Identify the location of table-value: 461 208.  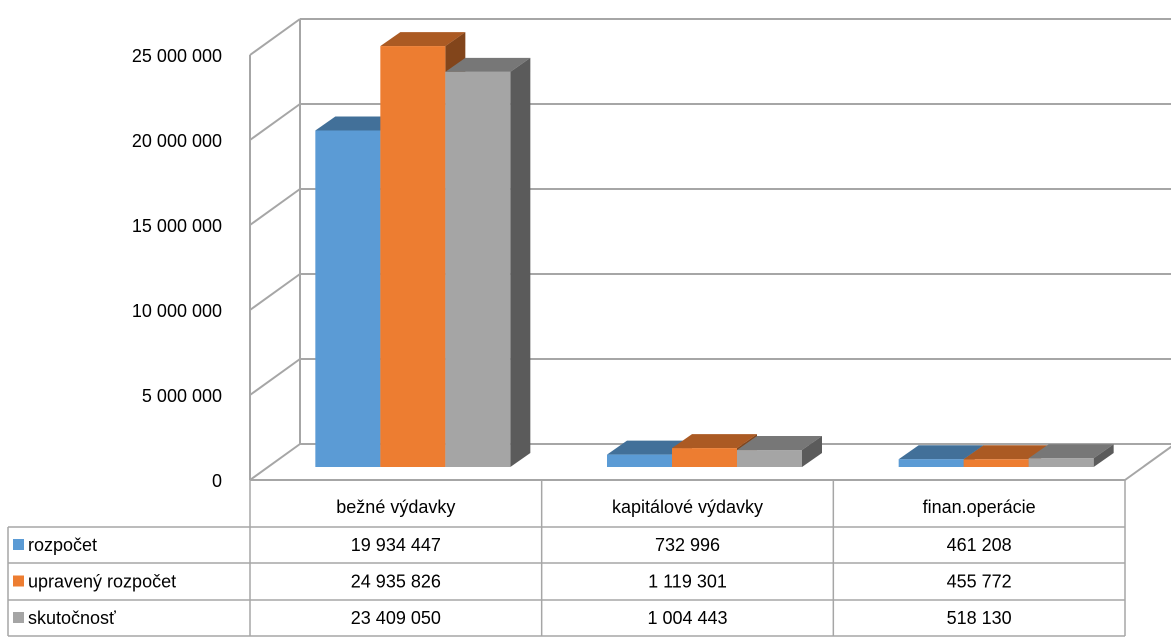
(979, 545).